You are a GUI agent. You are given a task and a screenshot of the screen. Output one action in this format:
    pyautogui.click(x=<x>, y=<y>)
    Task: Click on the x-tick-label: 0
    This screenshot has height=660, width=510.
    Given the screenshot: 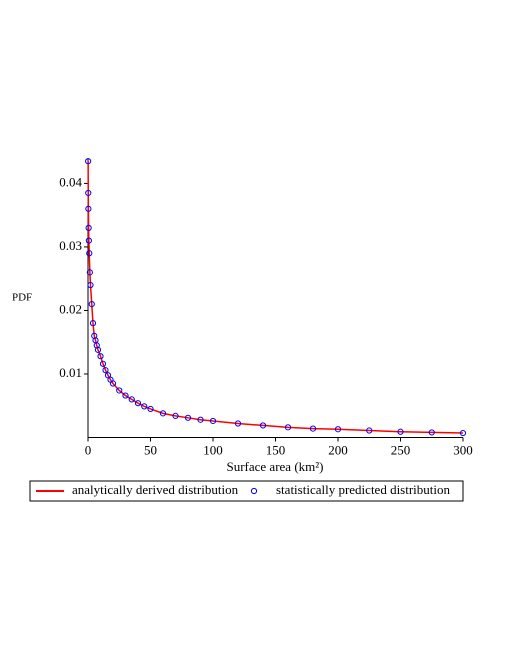 What is the action you would take?
    pyautogui.click(x=88, y=449)
    